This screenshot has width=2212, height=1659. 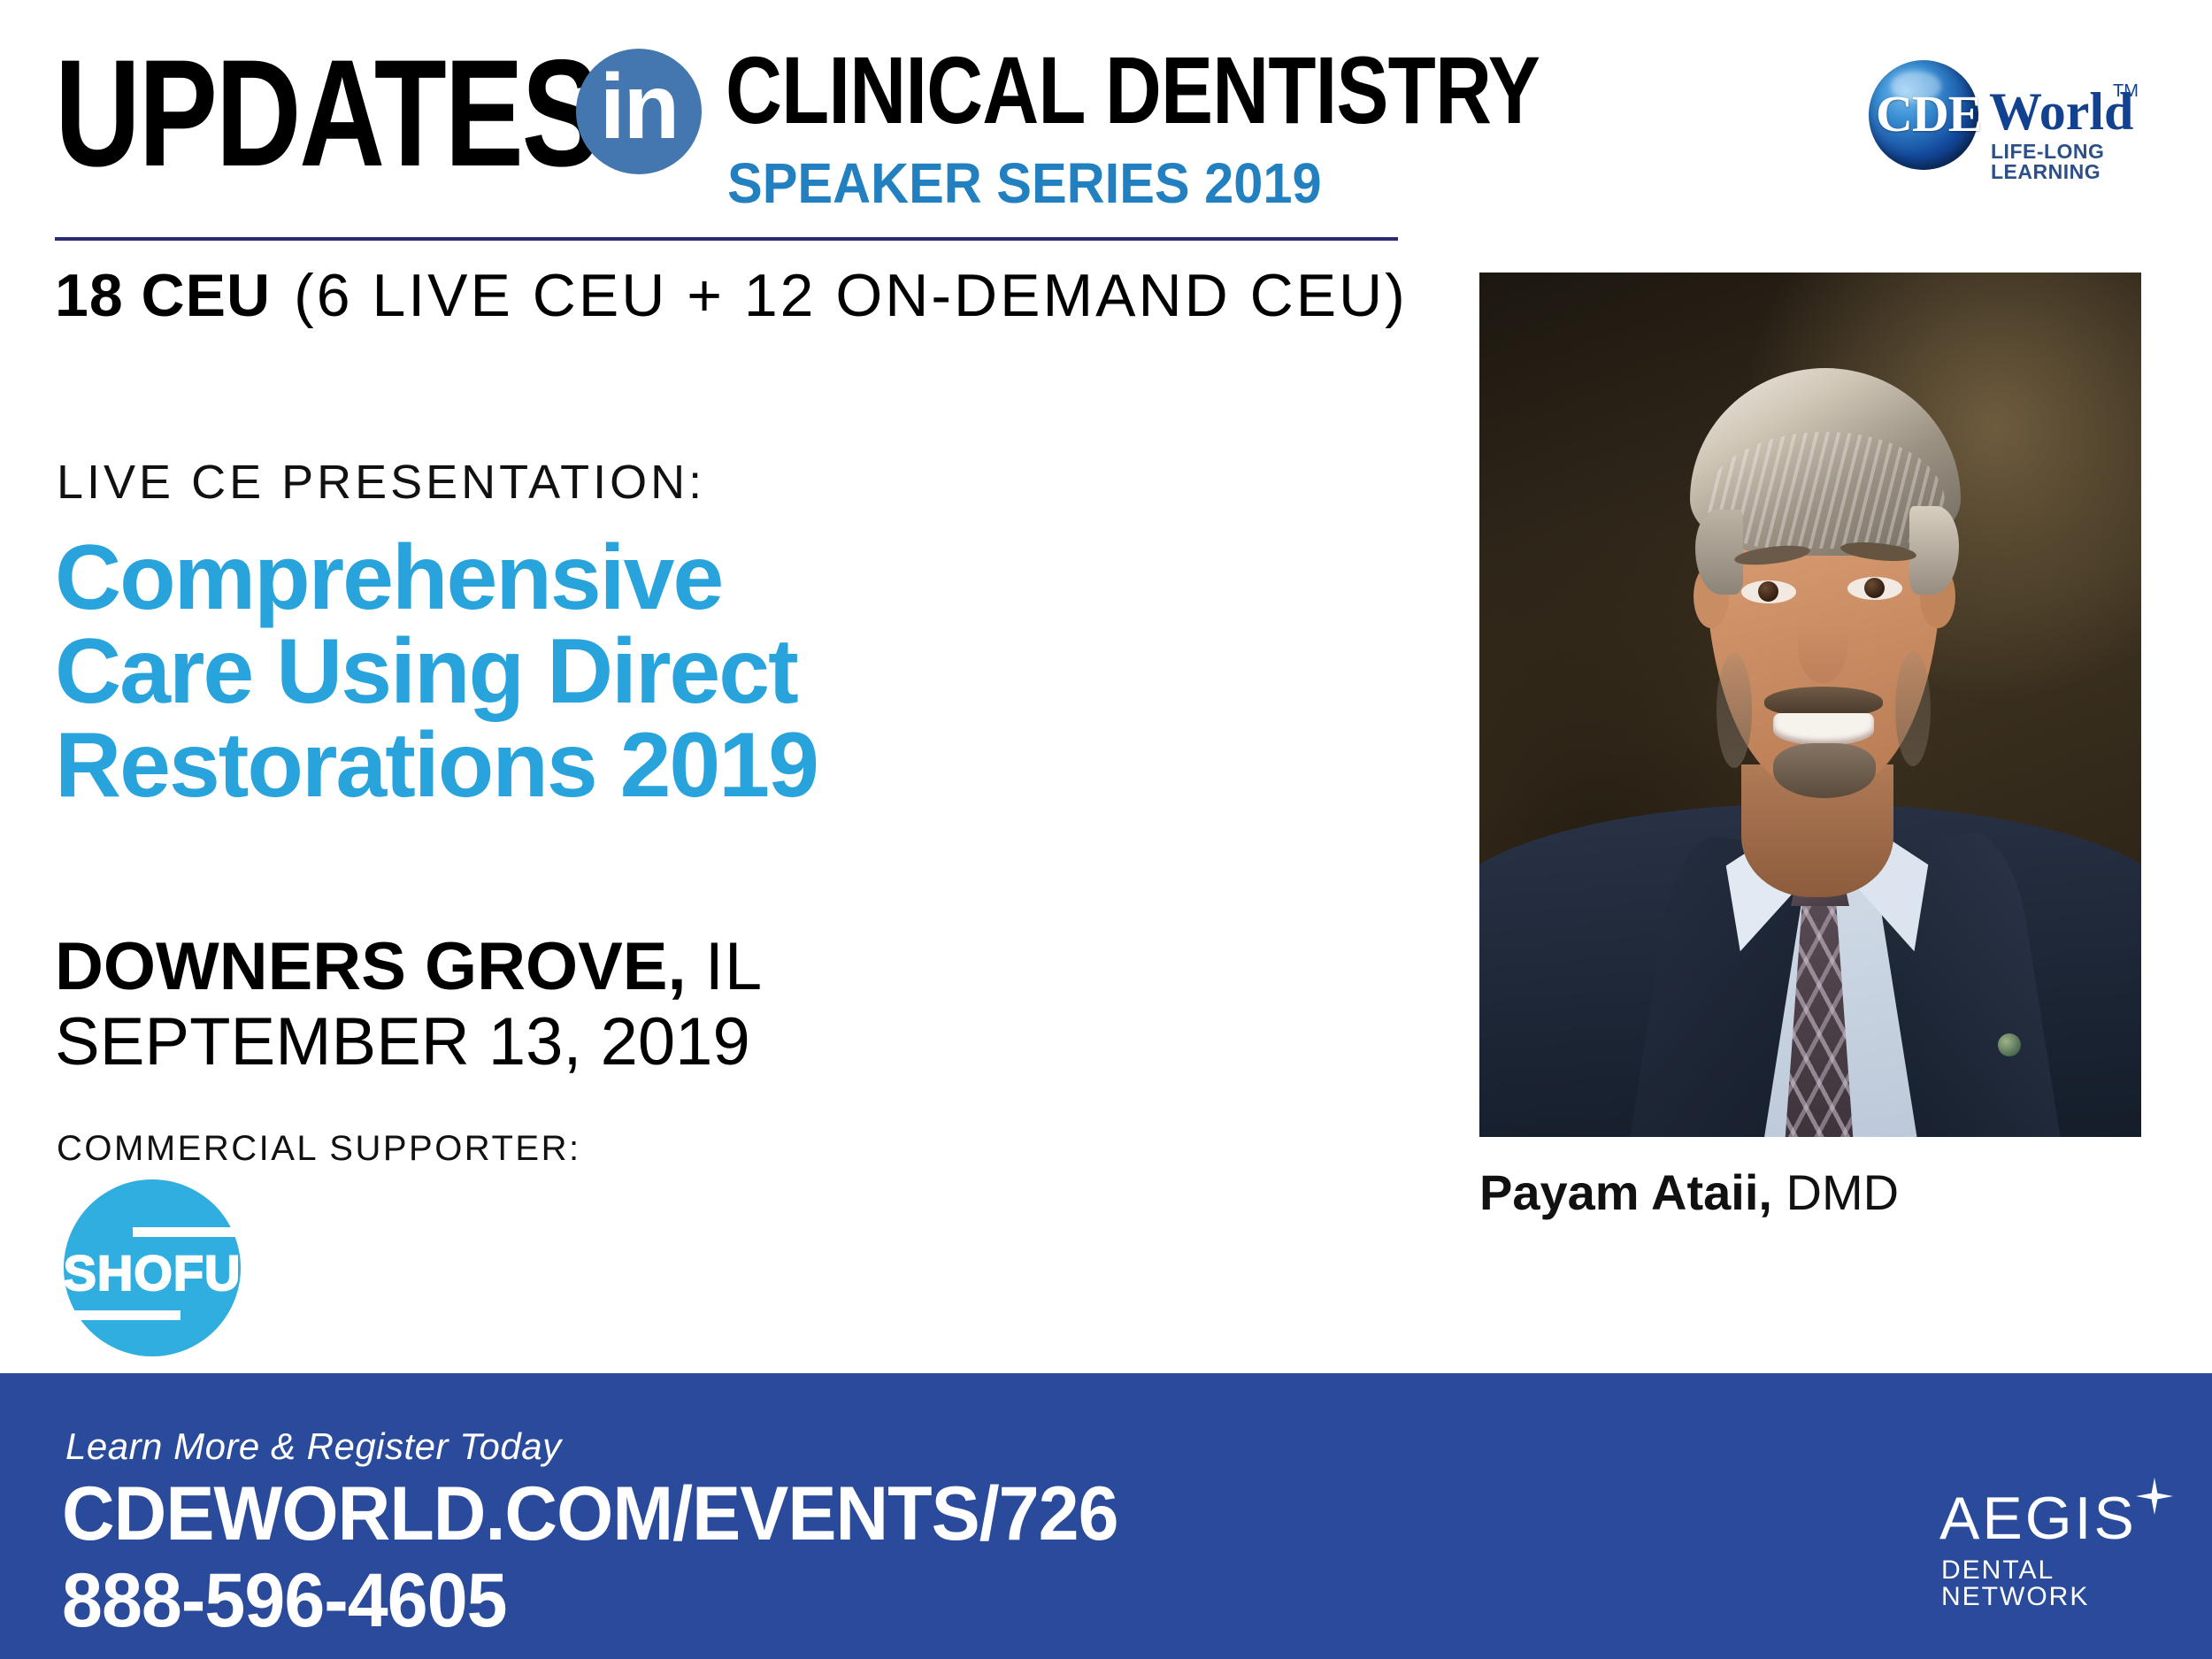 I want to click on aegis-logo-word: AEGIS, so click(x=2038, y=1519).